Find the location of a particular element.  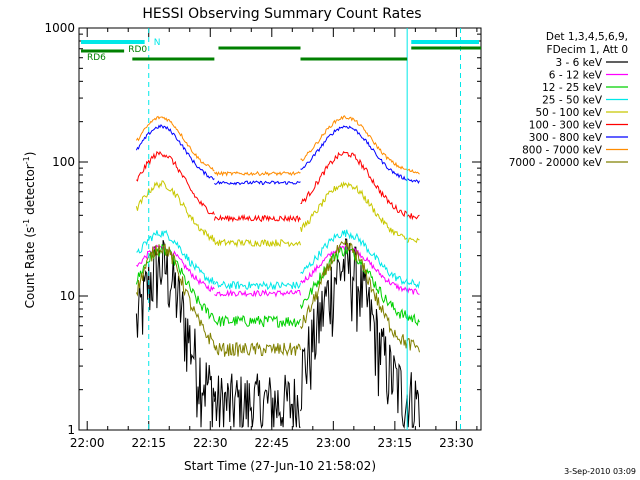

x-tick-label: 22:45 is located at coordinates (271, 443).